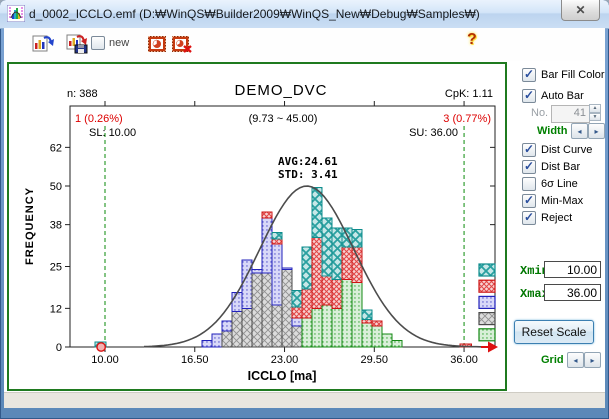 Image resolution: width=609 pixels, height=419 pixels. I want to click on refresh-capture-button, so click(157, 44).